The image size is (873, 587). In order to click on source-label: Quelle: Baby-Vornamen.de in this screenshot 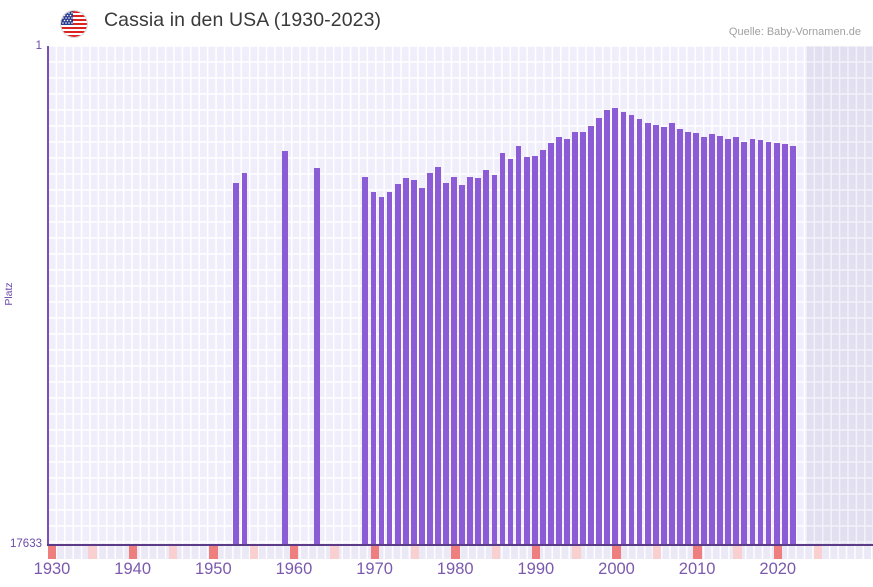, I will do `click(794, 32)`.